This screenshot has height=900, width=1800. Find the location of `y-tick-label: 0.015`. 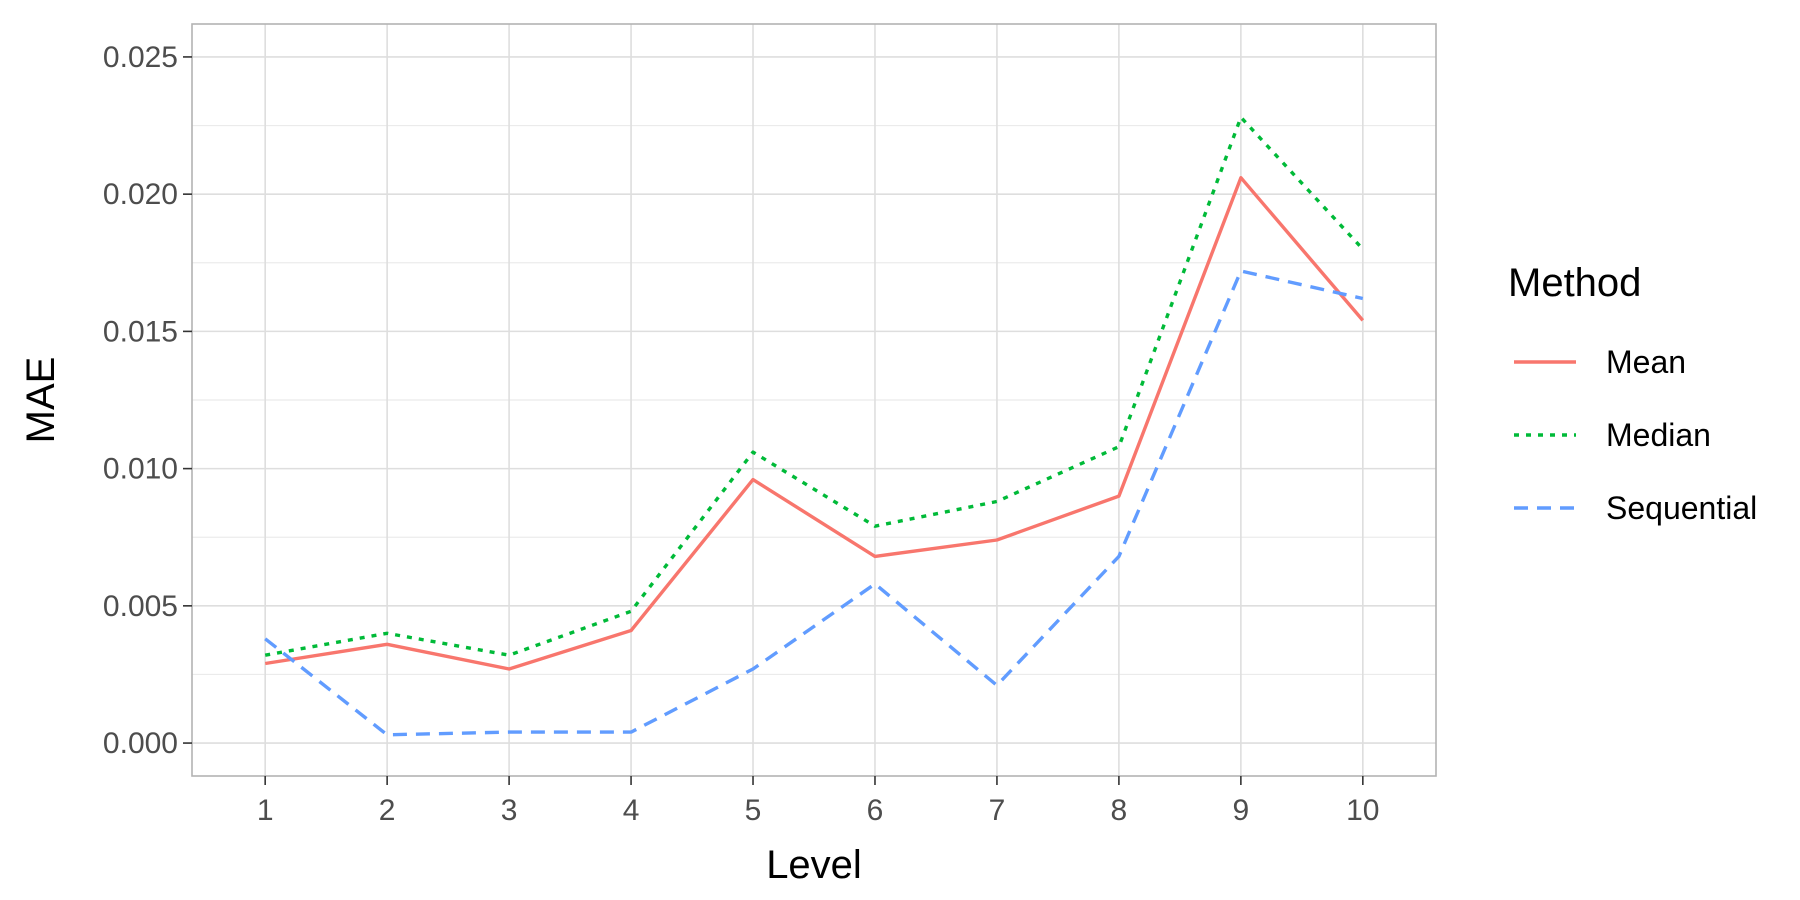

y-tick-label: 0.015 is located at coordinates (140, 331).